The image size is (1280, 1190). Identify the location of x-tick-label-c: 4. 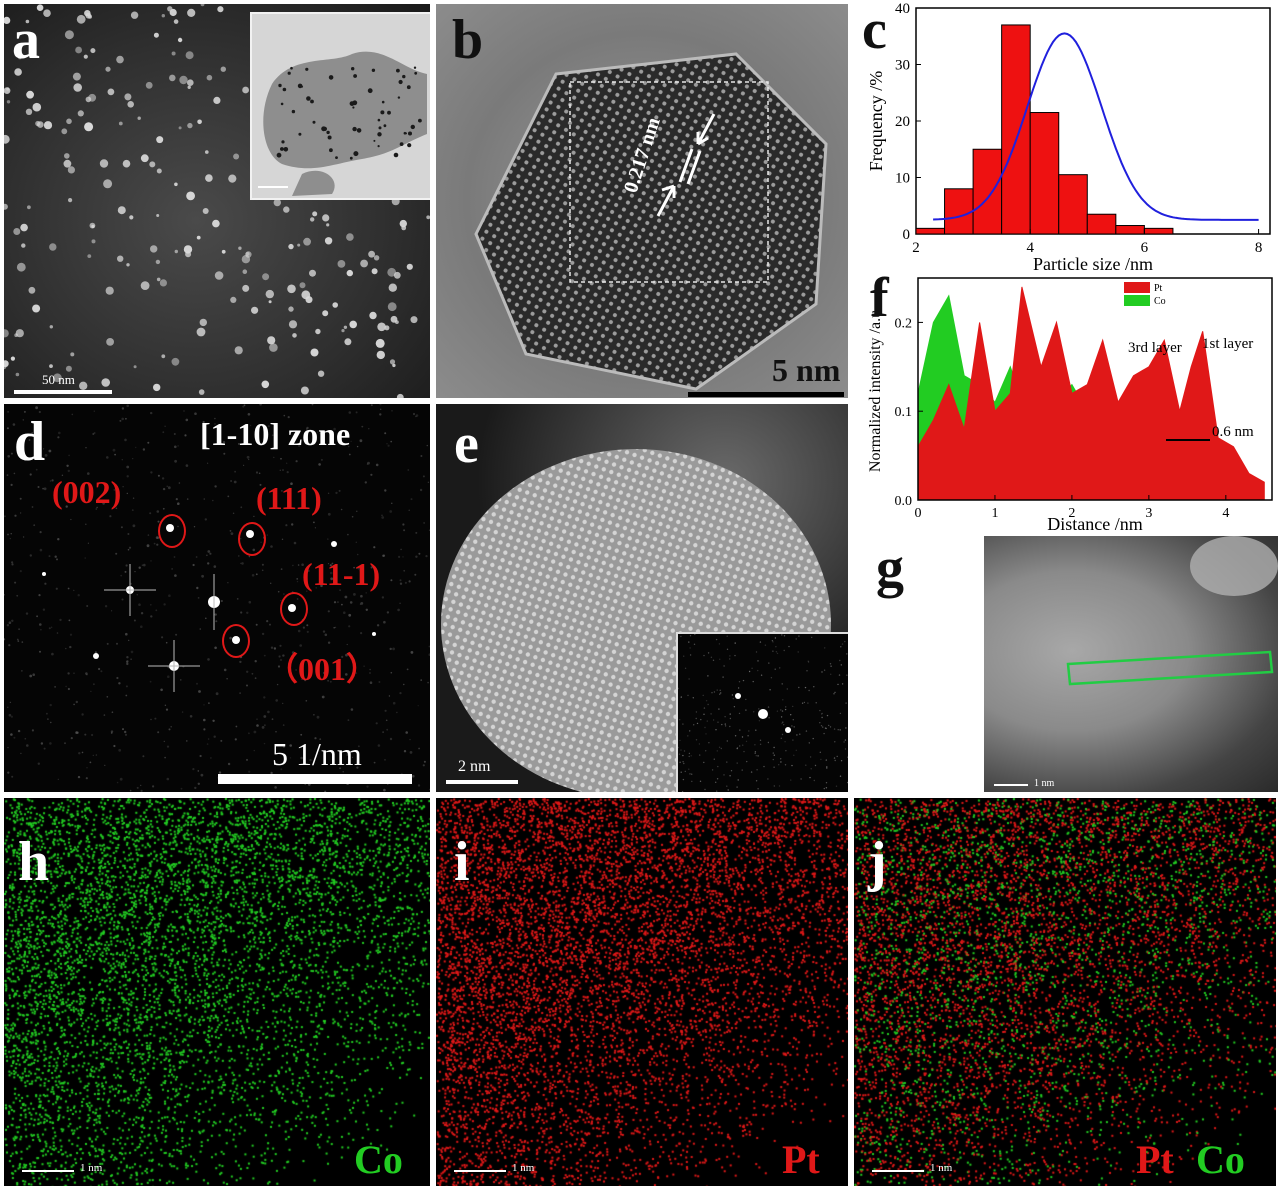
(1030, 248).